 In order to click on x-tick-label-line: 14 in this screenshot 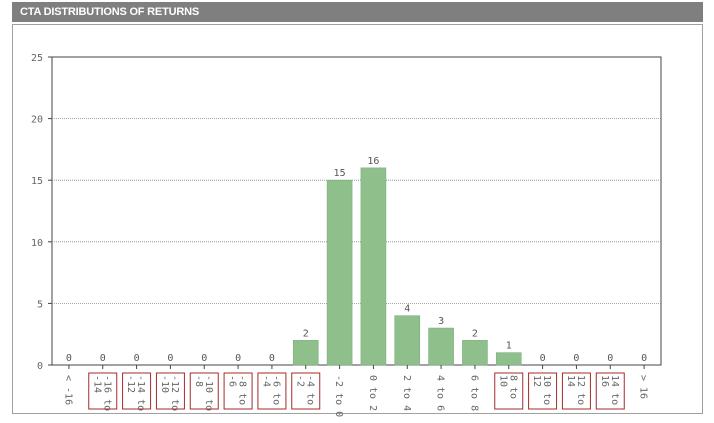, I will do `click(570, 381)`.